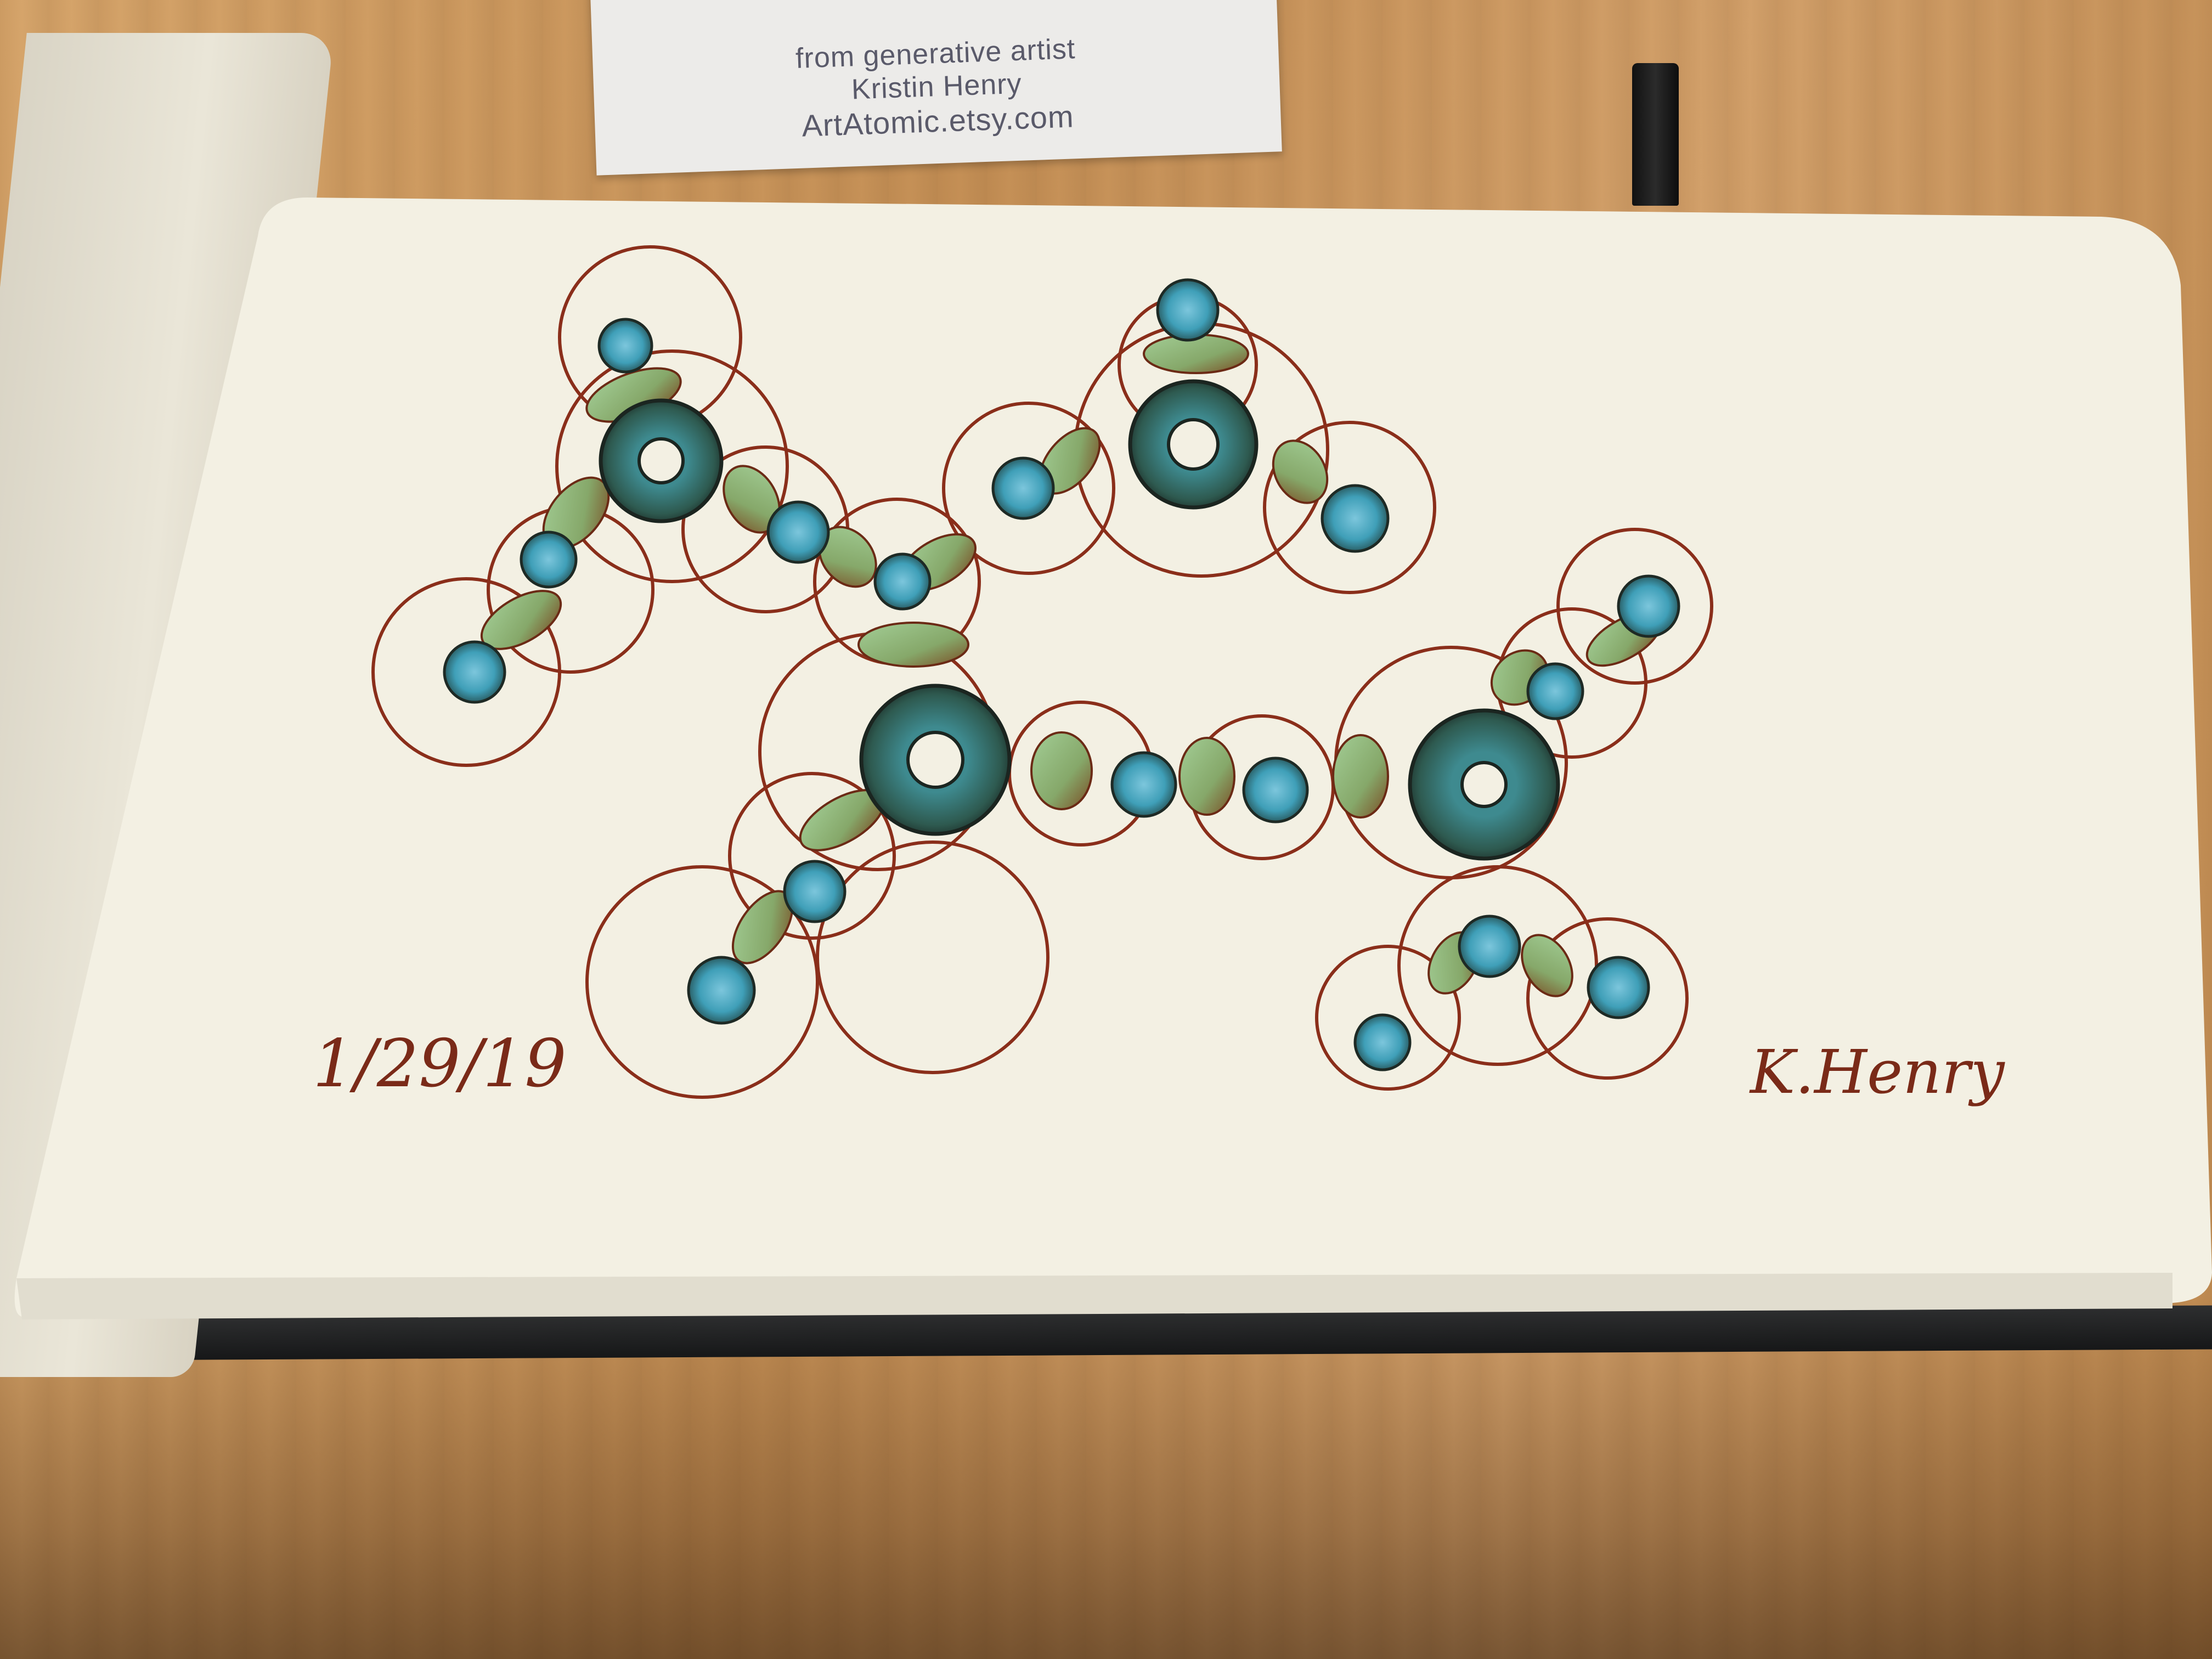  What do you see at coordinates (1094, 1296) in the screenshot?
I see `page-edge` at bounding box center [1094, 1296].